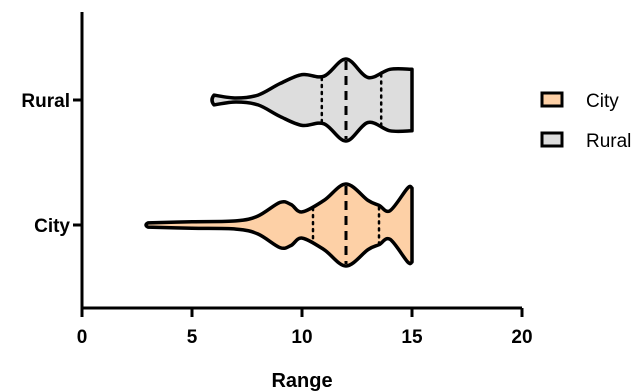 Image resolution: width=644 pixels, height=392 pixels. What do you see at coordinates (552, 99) in the screenshot?
I see `legend-swatch-city` at bounding box center [552, 99].